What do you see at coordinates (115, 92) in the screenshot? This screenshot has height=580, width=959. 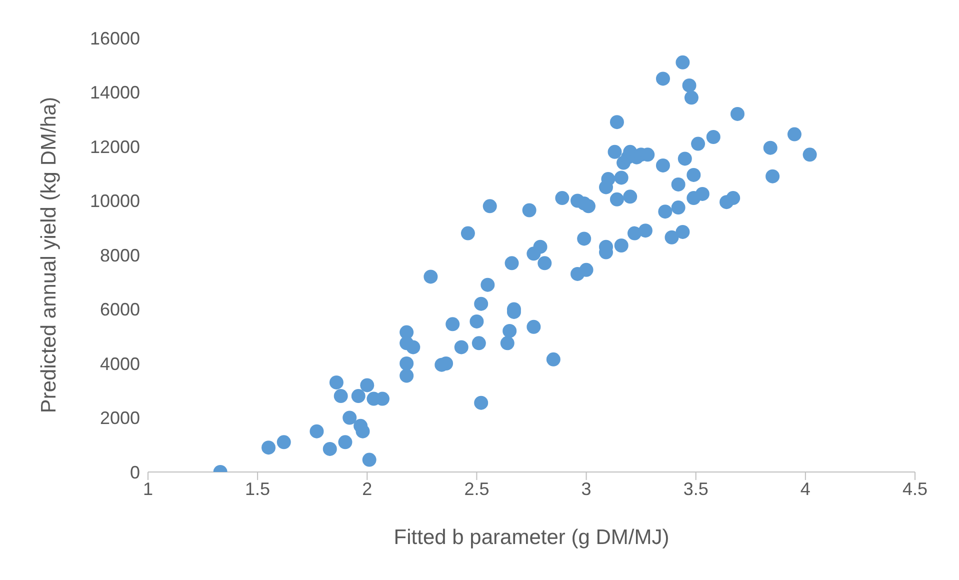 I see `y-tick-label: 14000` at bounding box center [115, 92].